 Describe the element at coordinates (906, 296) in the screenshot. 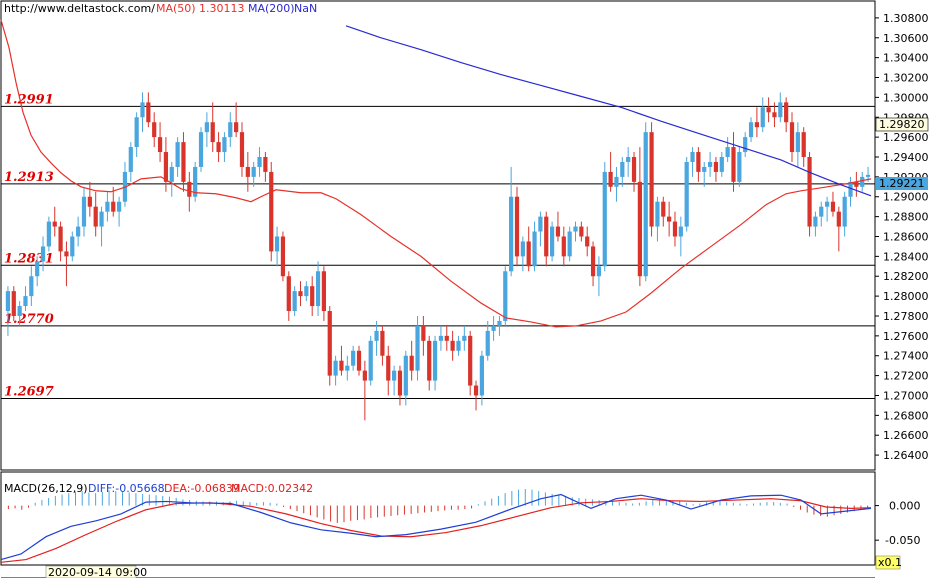

I see `y-tick-label: 1.28000` at that location.